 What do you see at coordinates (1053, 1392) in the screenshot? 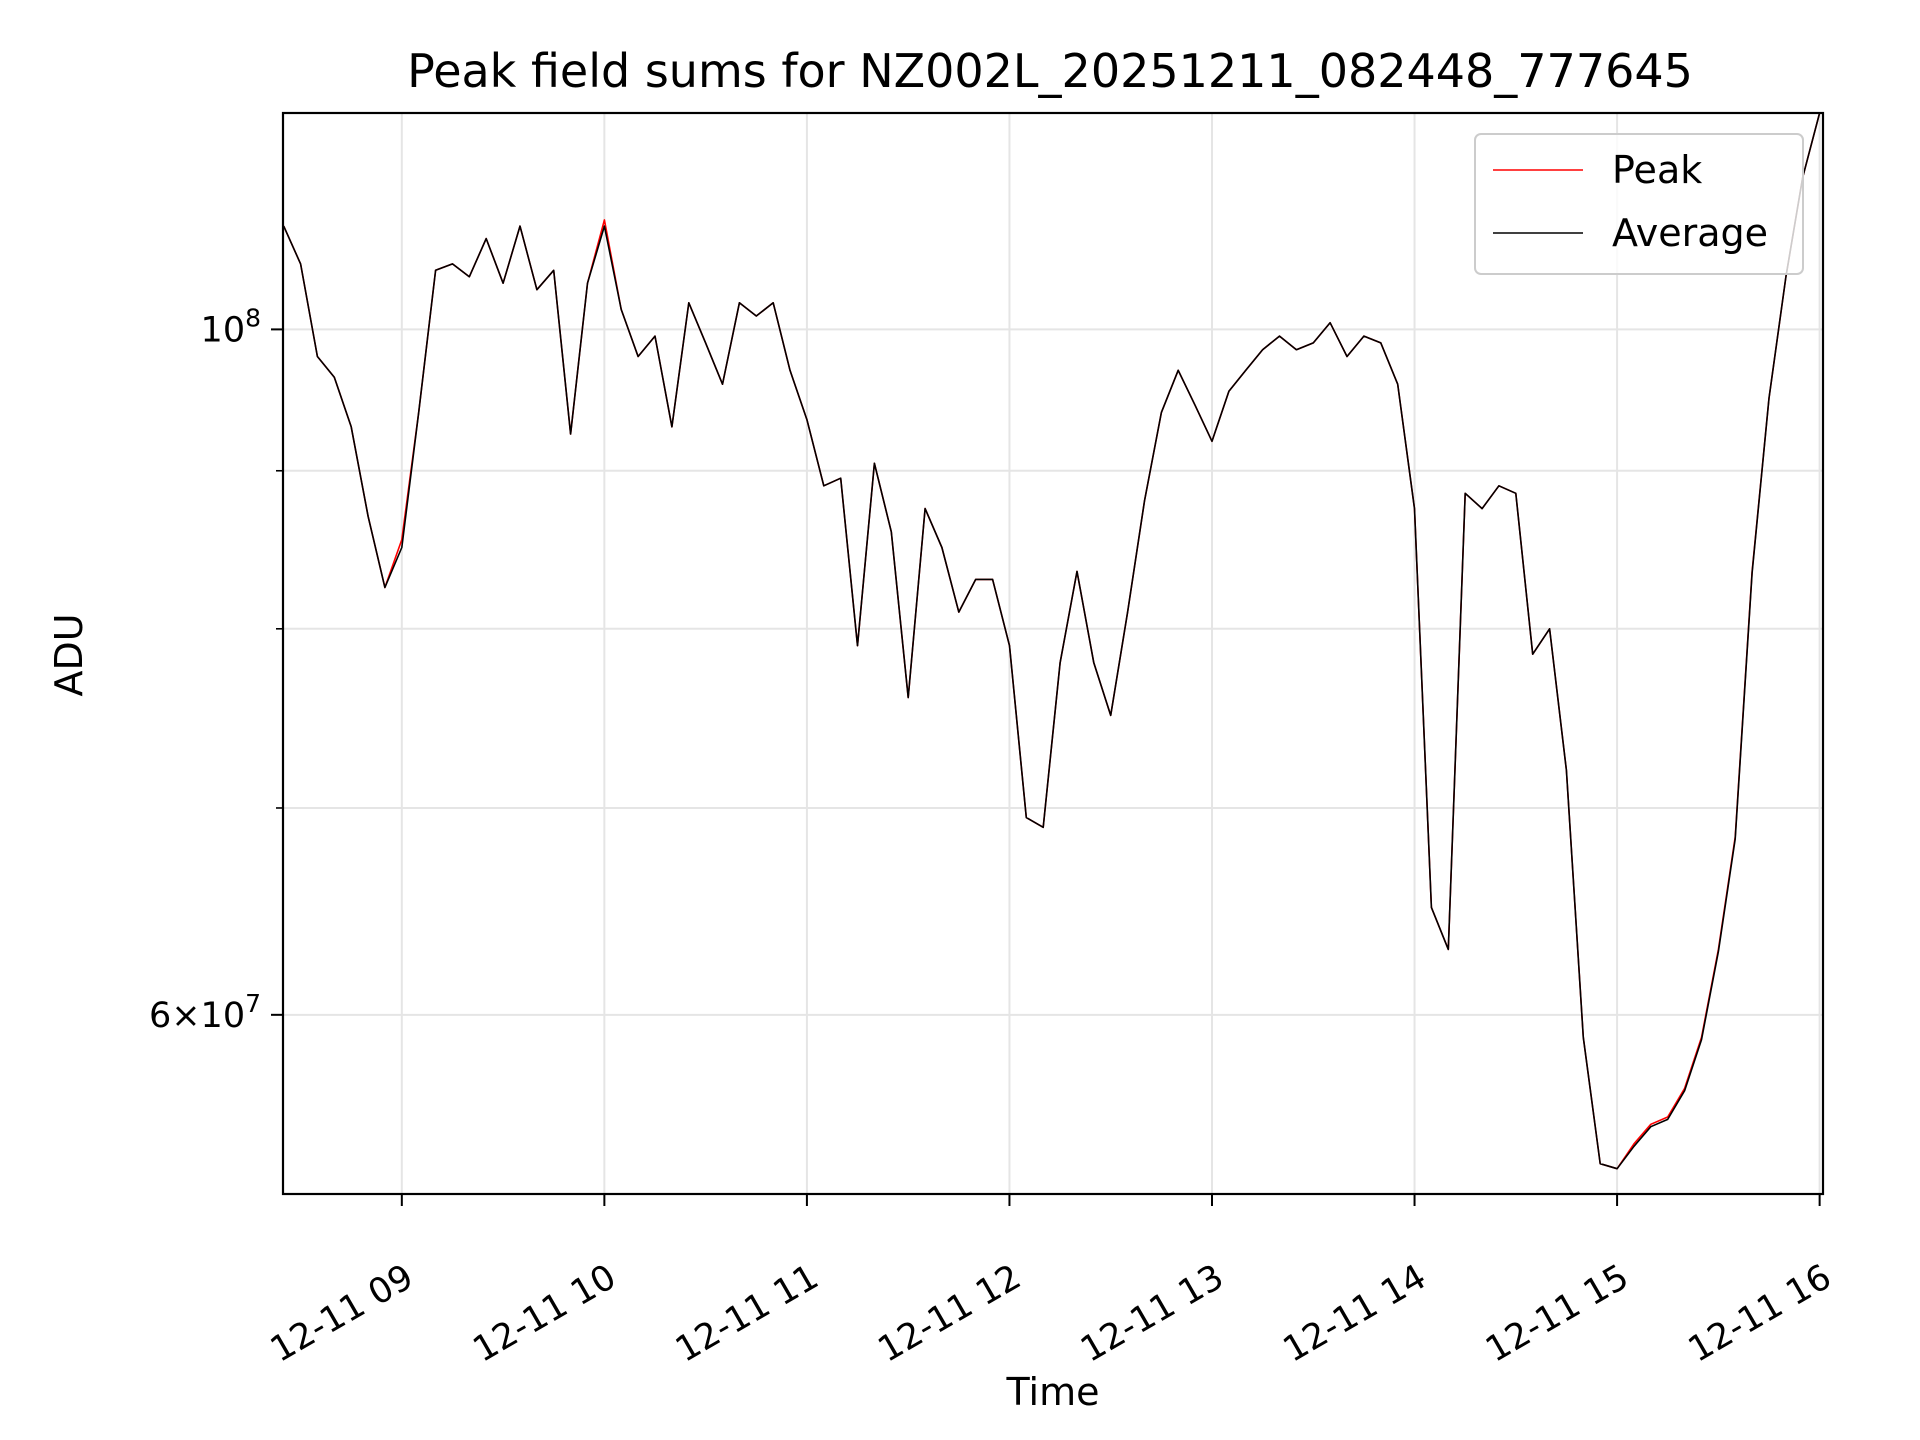
I see `x-axis-label: Time` at bounding box center [1053, 1392].